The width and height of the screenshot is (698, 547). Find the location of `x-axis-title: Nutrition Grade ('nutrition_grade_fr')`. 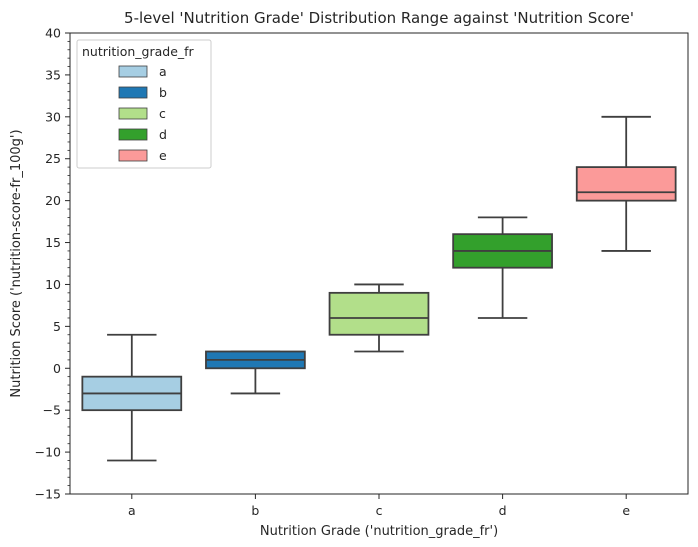

x-axis-title: Nutrition Grade ('nutrition_grade_fr') is located at coordinates (379, 531).